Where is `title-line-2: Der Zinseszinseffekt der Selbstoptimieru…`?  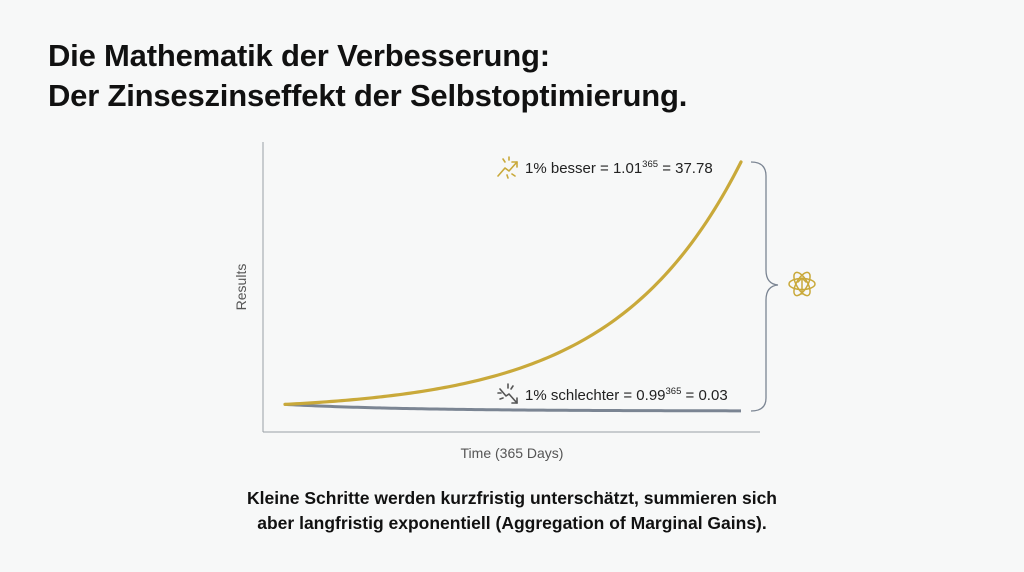
title-line-2: Der Zinseszinseffekt der Selbstoptimieru… is located at coordinates (368, 95).